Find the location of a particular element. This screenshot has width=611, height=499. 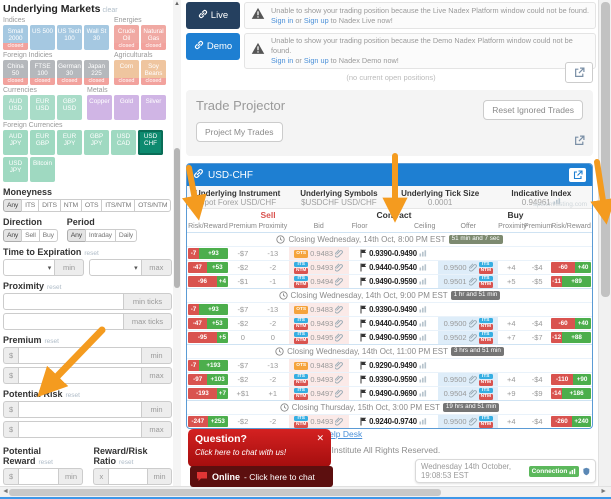

market-tile-gbp-jpy: GBP JPY is located at coordinates (96, 142).